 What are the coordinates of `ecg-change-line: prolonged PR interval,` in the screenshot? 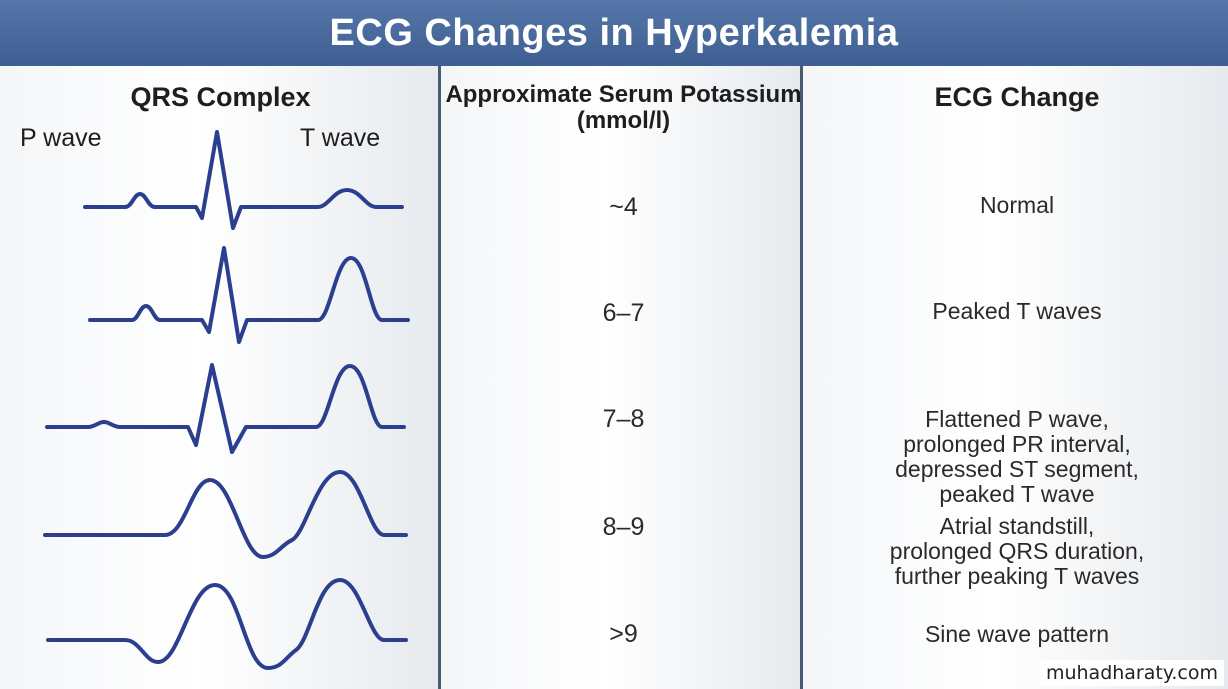 It's located at (1017, 444).